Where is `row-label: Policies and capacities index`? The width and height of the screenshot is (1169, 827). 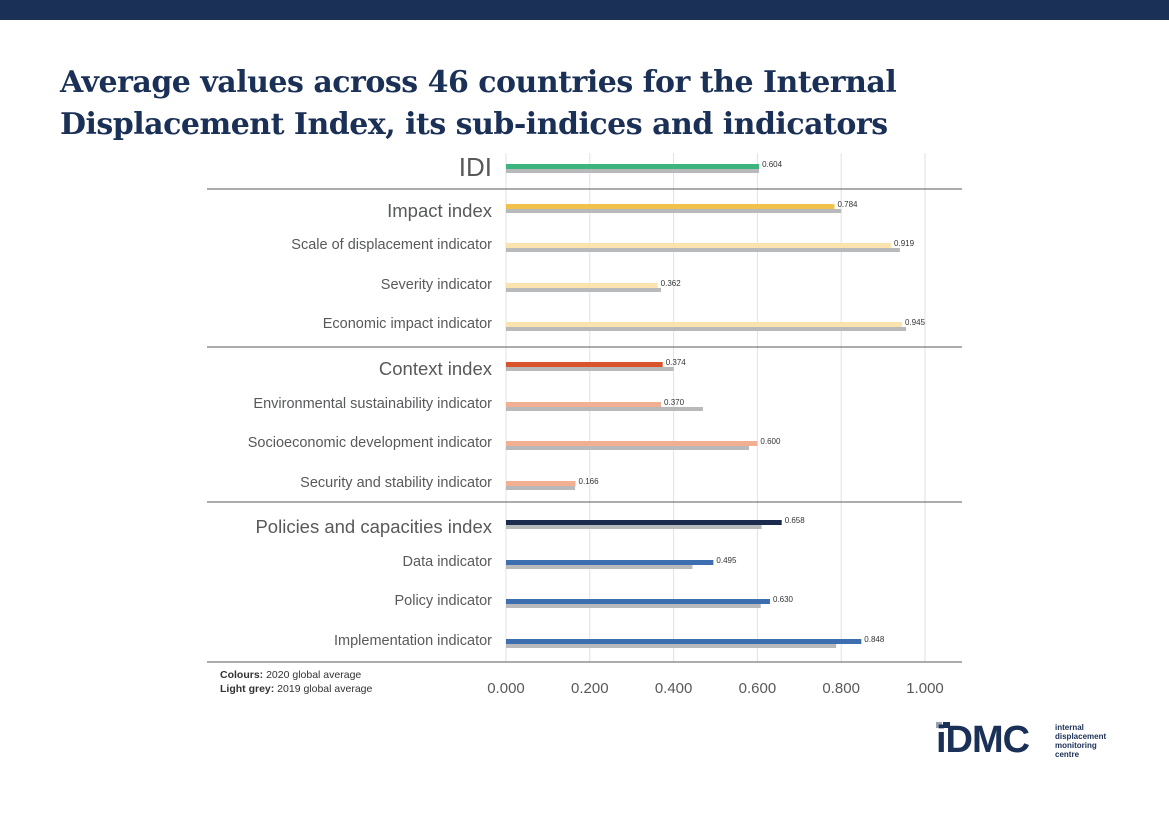 row-label: Policies and capacities index is located at coordinates (373, 526).